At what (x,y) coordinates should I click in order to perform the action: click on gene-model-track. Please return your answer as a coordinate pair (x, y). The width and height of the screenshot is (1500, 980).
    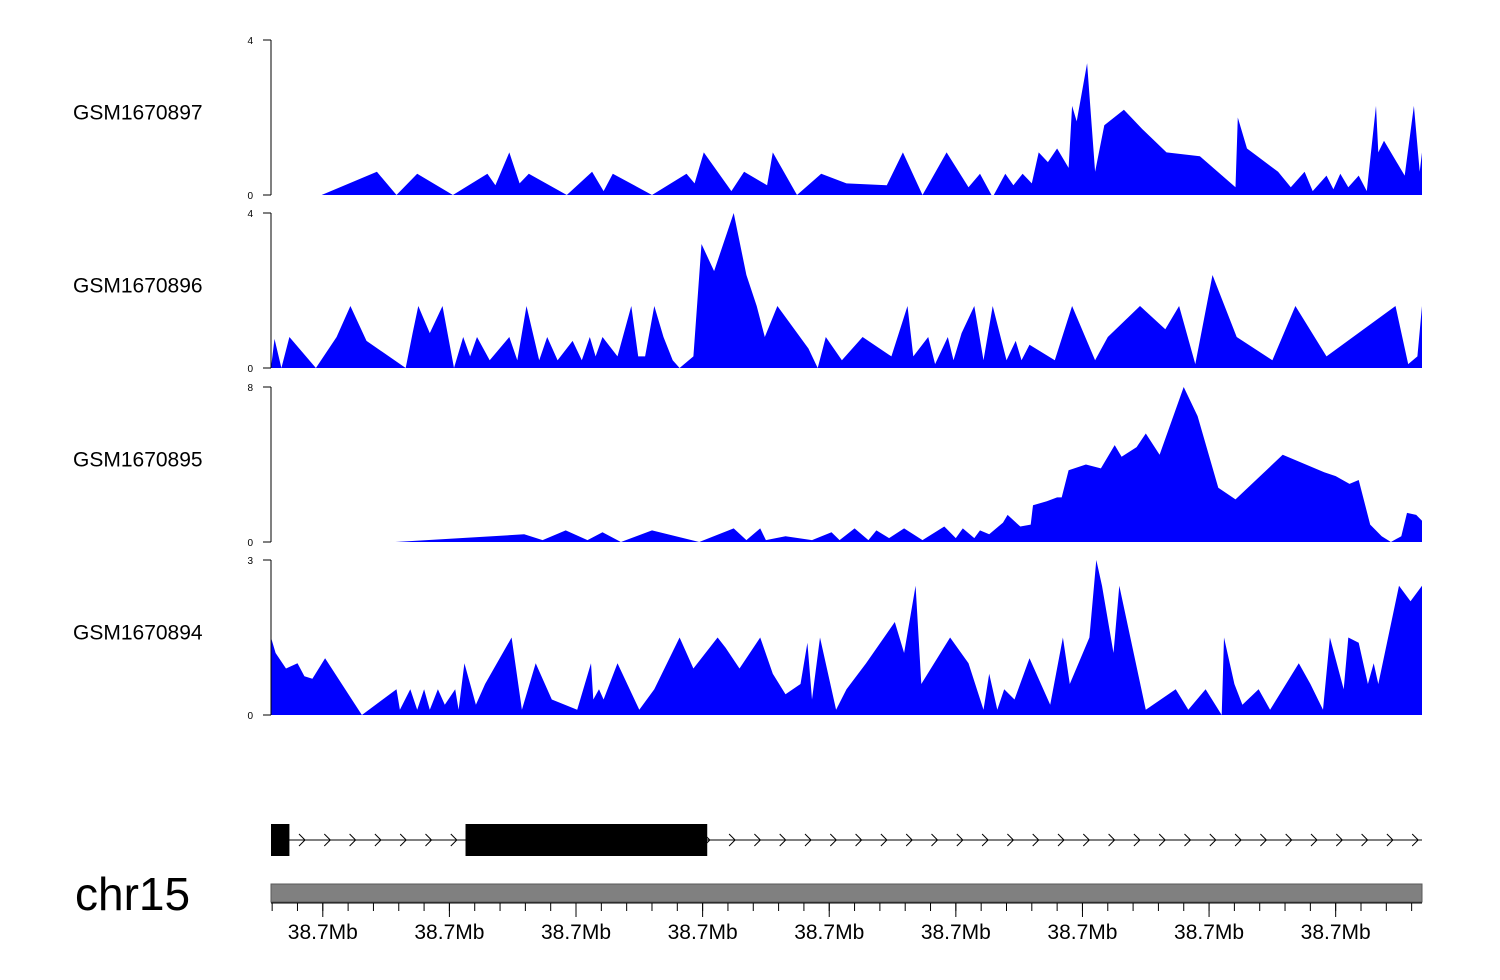
    Looking at the image, I should click on (846, 840).